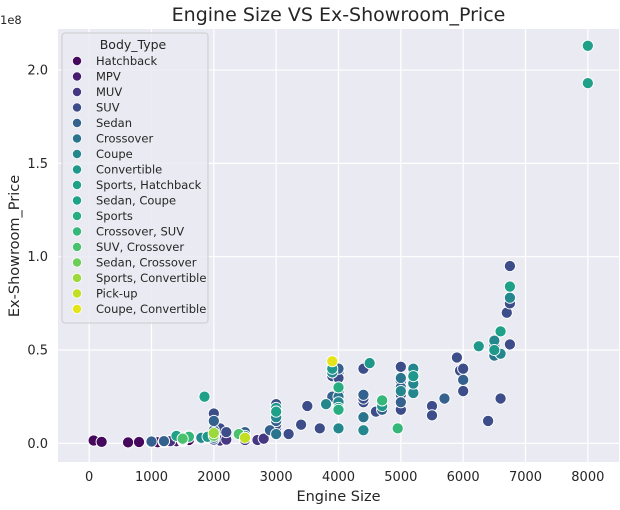  Describe the element at coordinates (339, 15) in the screenshot. I see `chart-title: Engine Size VS Ex-Showroom_Price` at that location.